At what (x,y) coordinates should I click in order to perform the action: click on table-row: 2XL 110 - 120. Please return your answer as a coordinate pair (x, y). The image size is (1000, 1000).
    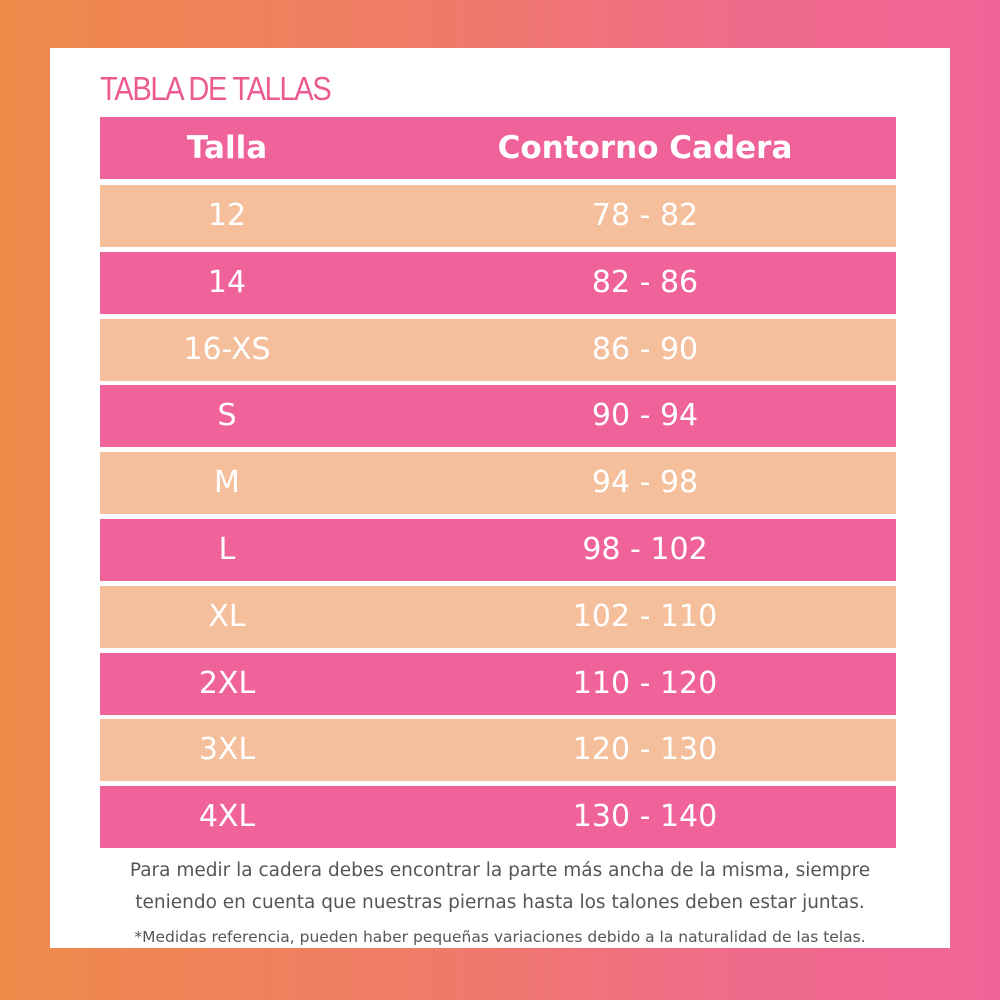
    Looking at the image, I should click on (498, 683).